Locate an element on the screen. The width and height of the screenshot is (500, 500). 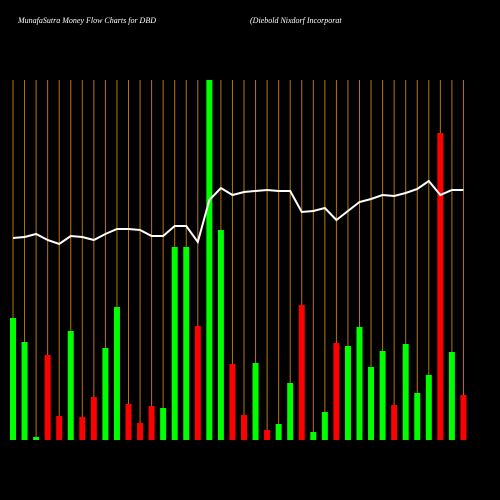
line is located at coordinates (238, 212).